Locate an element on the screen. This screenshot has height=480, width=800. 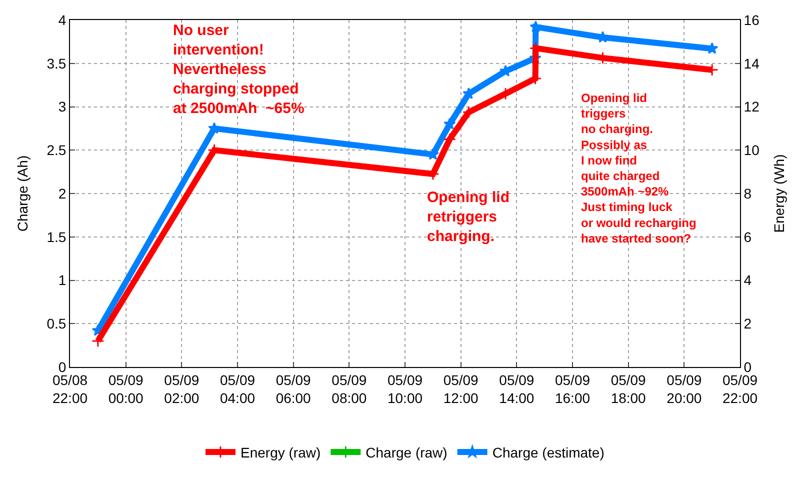
annotation: Opening lid retriggers charging. is located at coordinates (468, 217).